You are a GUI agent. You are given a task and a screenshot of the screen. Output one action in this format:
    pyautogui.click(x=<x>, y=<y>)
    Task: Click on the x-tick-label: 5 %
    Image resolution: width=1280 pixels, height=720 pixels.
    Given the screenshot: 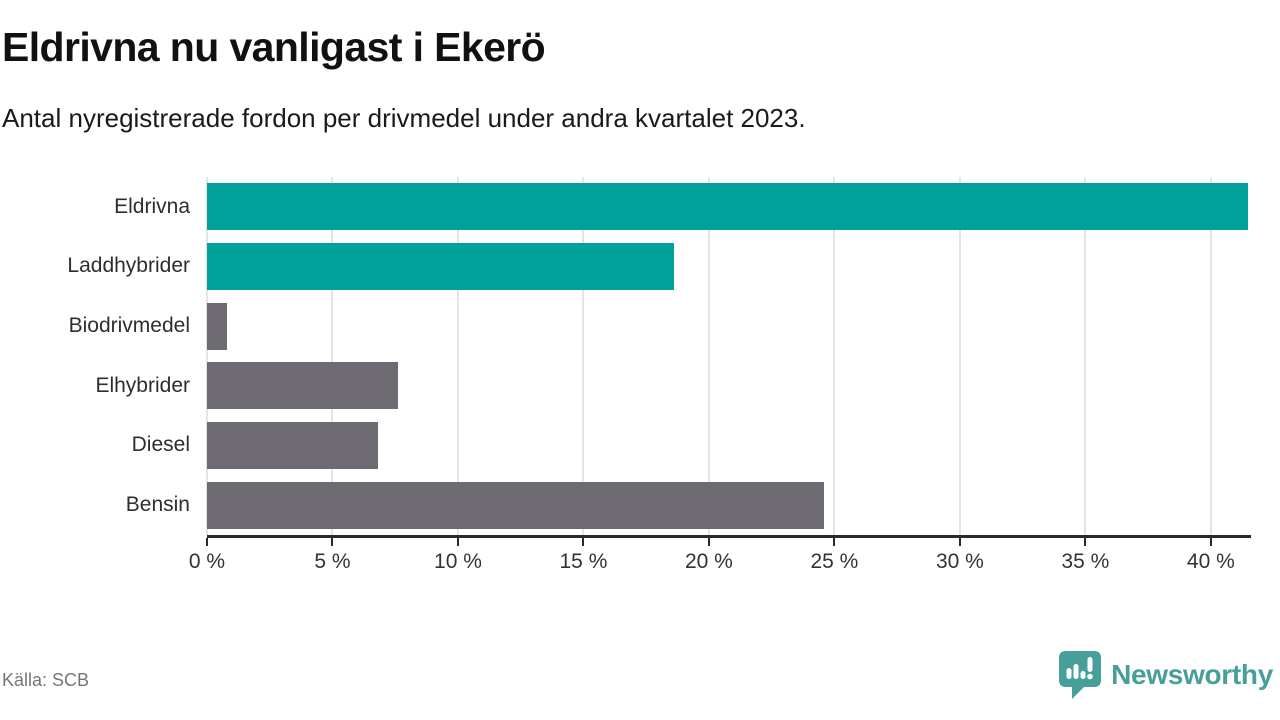 What is the action you would take?
    pyautogui.click(x=332, y=561)
    